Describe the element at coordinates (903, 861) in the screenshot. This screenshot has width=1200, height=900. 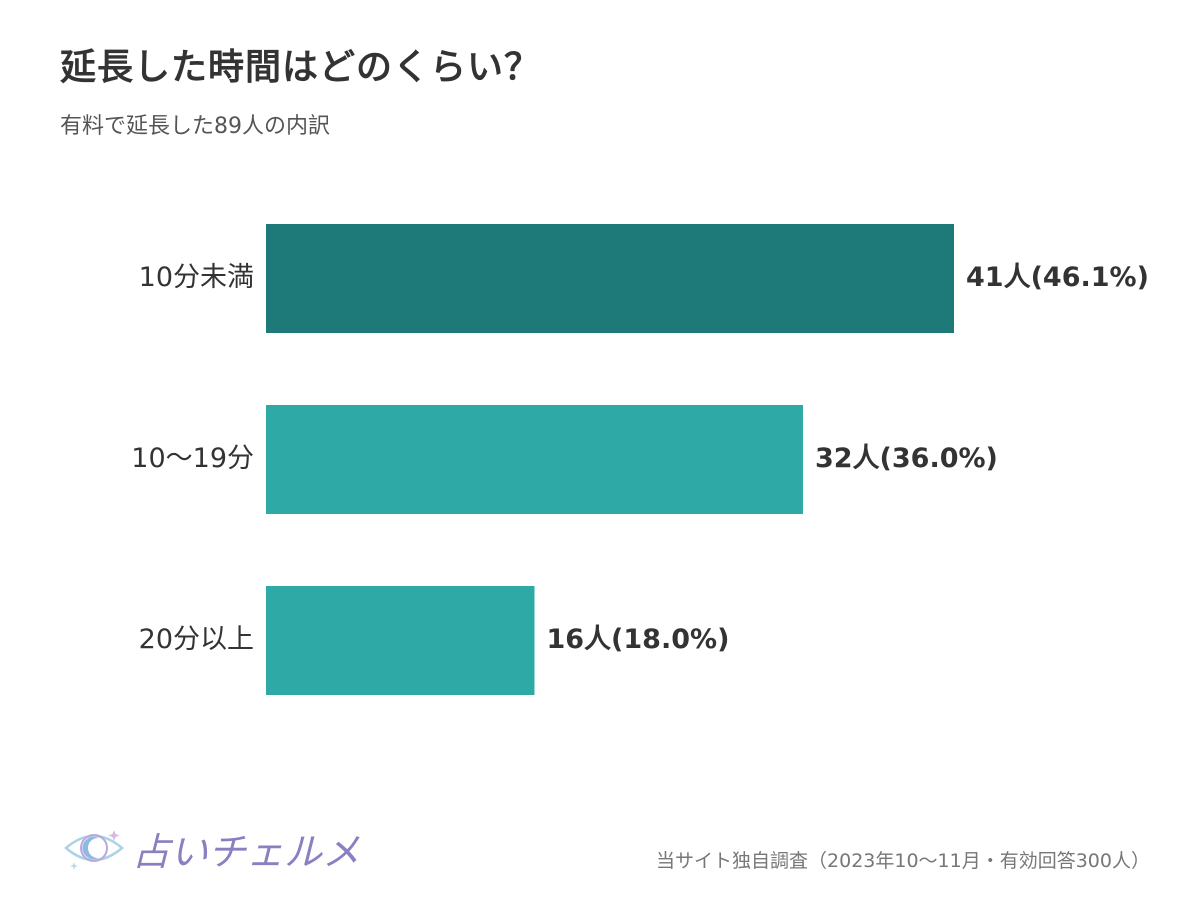
I see `source-note: 当サイト独自調査（2023年10〜11月・有効回答300人）` at that location.